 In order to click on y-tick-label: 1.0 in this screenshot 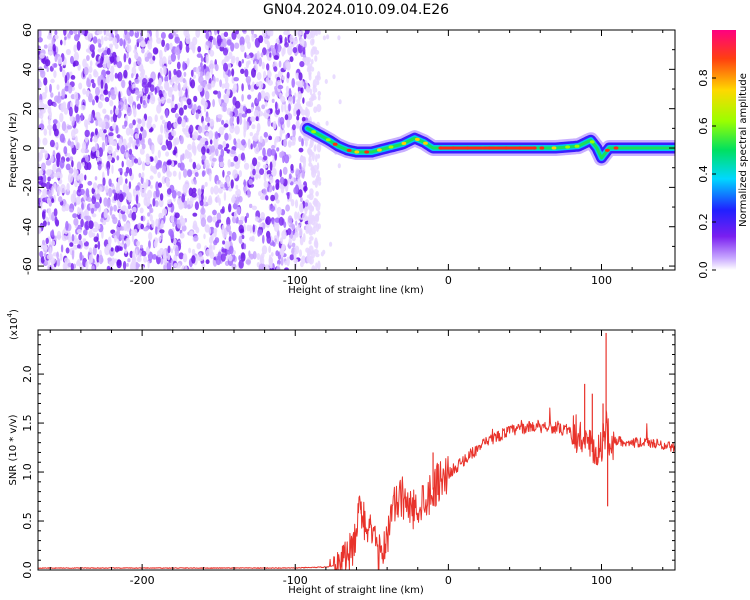, I will do `click(27, 472)`.